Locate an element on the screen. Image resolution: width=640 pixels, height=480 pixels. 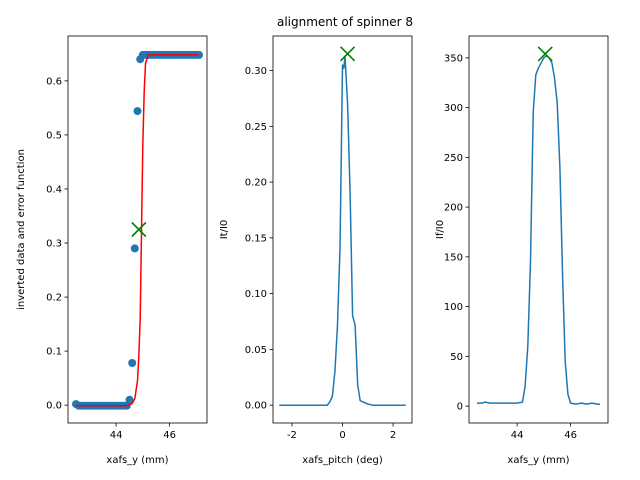
y-tick-label: 0.3 is located at coordinates (54, 244).